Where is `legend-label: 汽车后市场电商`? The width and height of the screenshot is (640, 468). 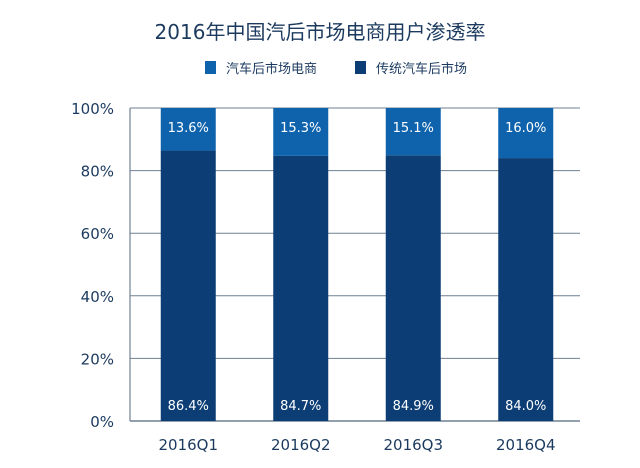 legend-label: 汽车后市场电商 is located at coordinates (272, 69).